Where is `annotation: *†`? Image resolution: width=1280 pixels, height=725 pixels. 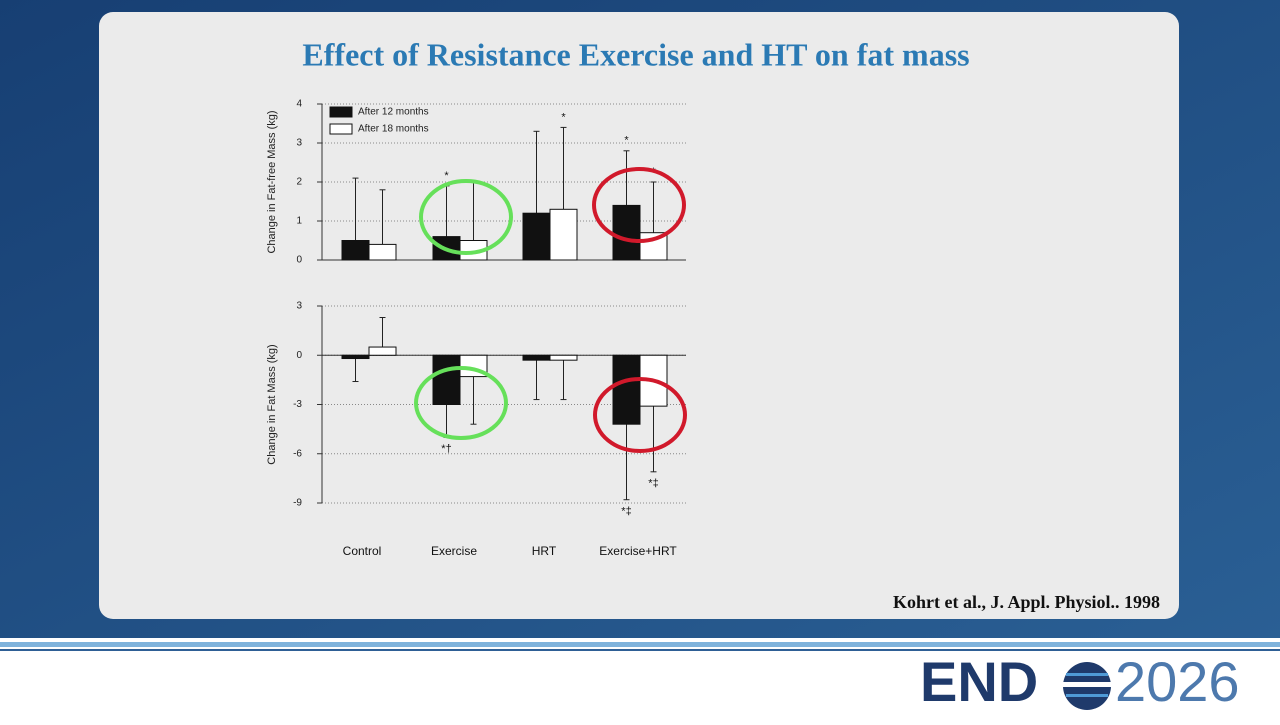 annotation: *† is located at coordinates (446, 449).